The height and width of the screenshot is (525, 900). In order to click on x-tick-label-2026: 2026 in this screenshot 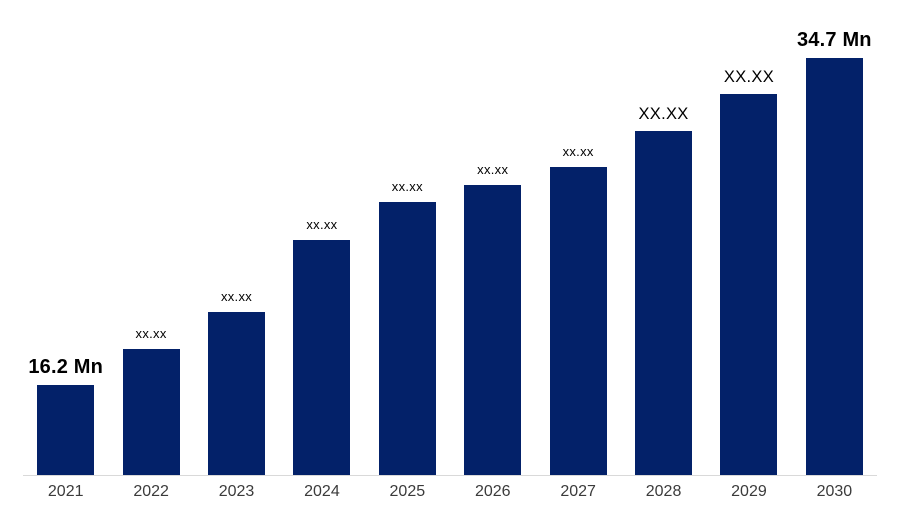, I will do `click(492, 491)`.